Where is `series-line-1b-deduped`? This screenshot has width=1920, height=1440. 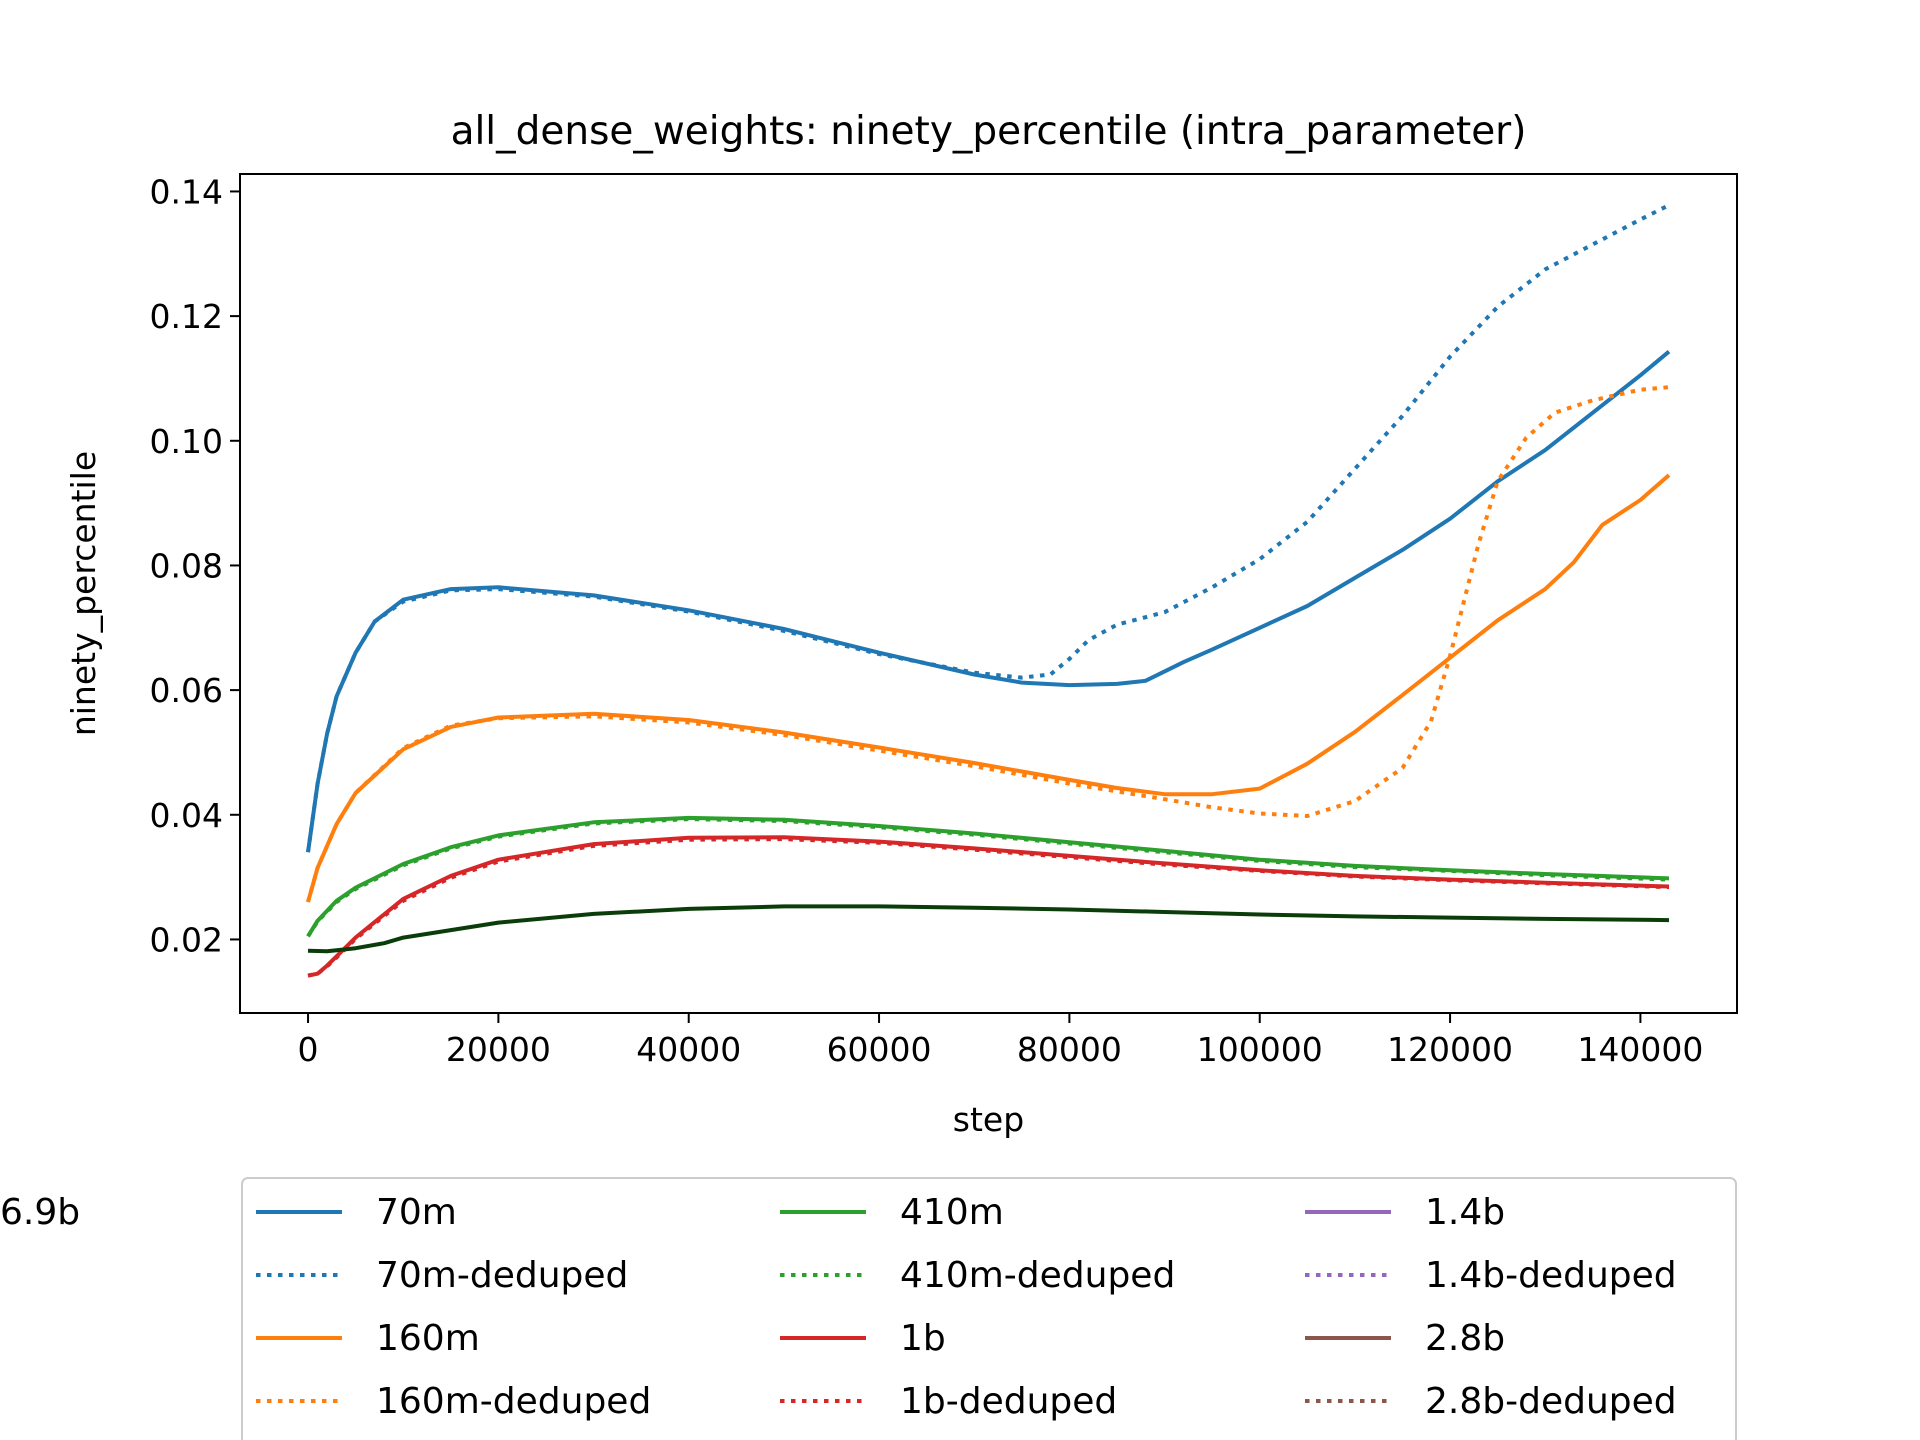 series-line-1b-deduped is located at coordinates (988, 907).